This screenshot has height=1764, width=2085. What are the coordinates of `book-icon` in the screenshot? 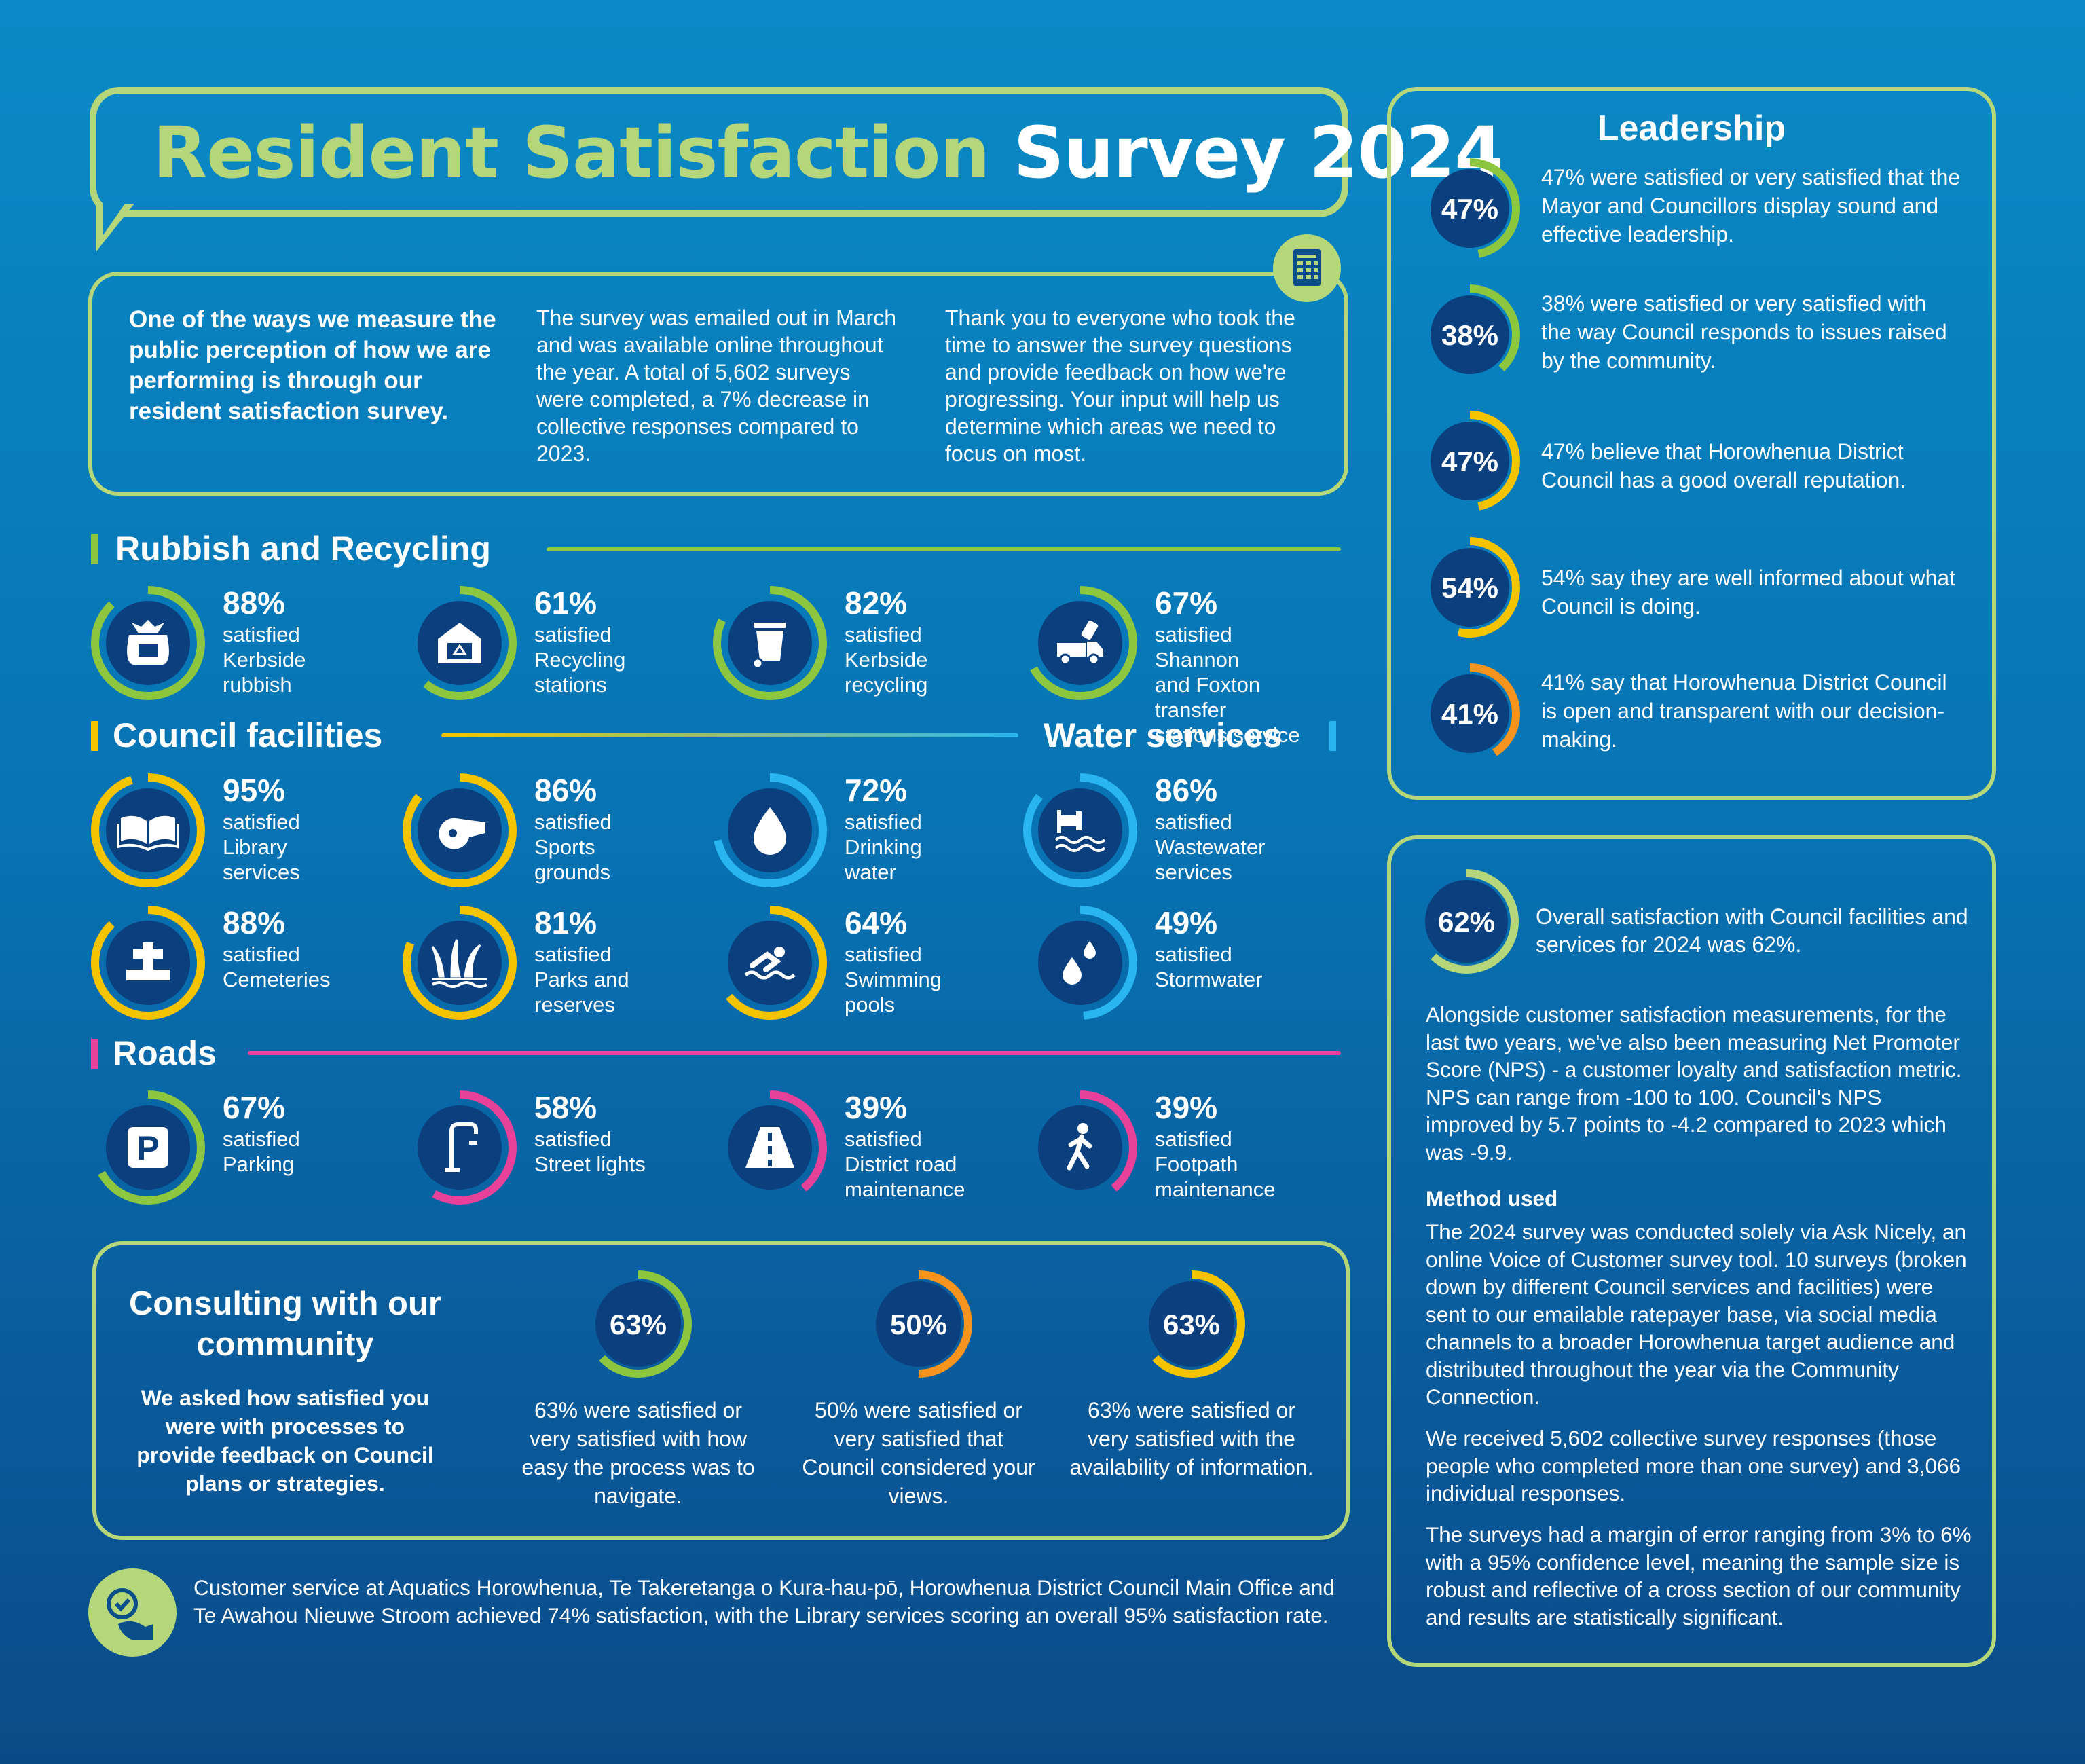 It's located at (148, 833).